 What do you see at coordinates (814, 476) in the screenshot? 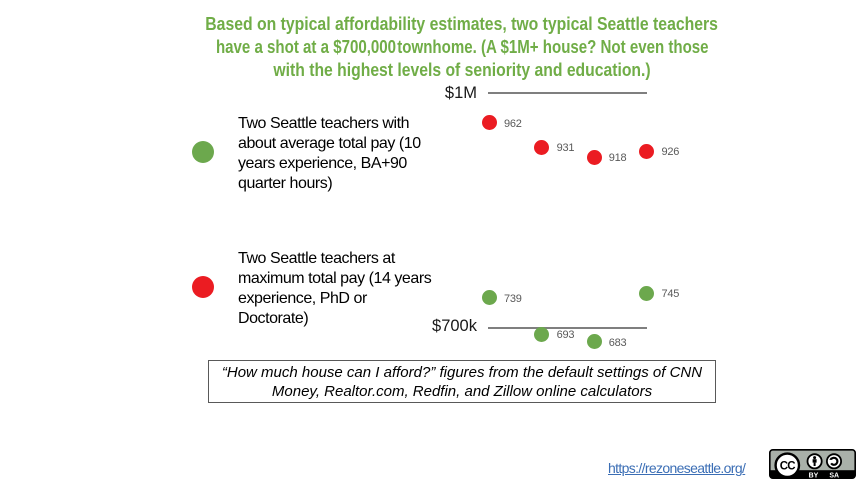
I see `svg-text: BY` at bounding box center [814, 476].